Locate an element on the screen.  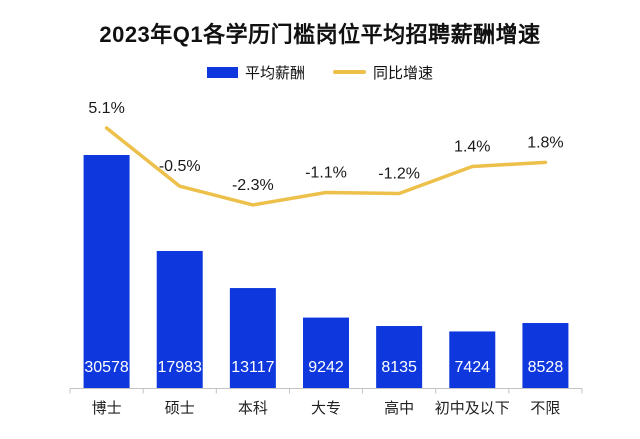
growth-point-label: -1.2% is located at coordinates (399, 174).